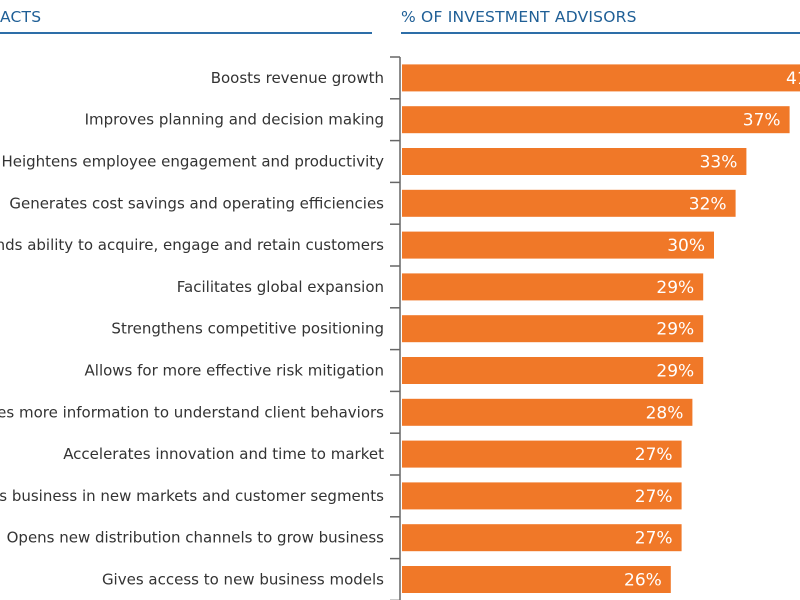 This screenshot has width=800, height=600. Describe the element at coordinates (247, 329) in the screenshot. I see `category-label: Strengthens competitive positioning` at that location.